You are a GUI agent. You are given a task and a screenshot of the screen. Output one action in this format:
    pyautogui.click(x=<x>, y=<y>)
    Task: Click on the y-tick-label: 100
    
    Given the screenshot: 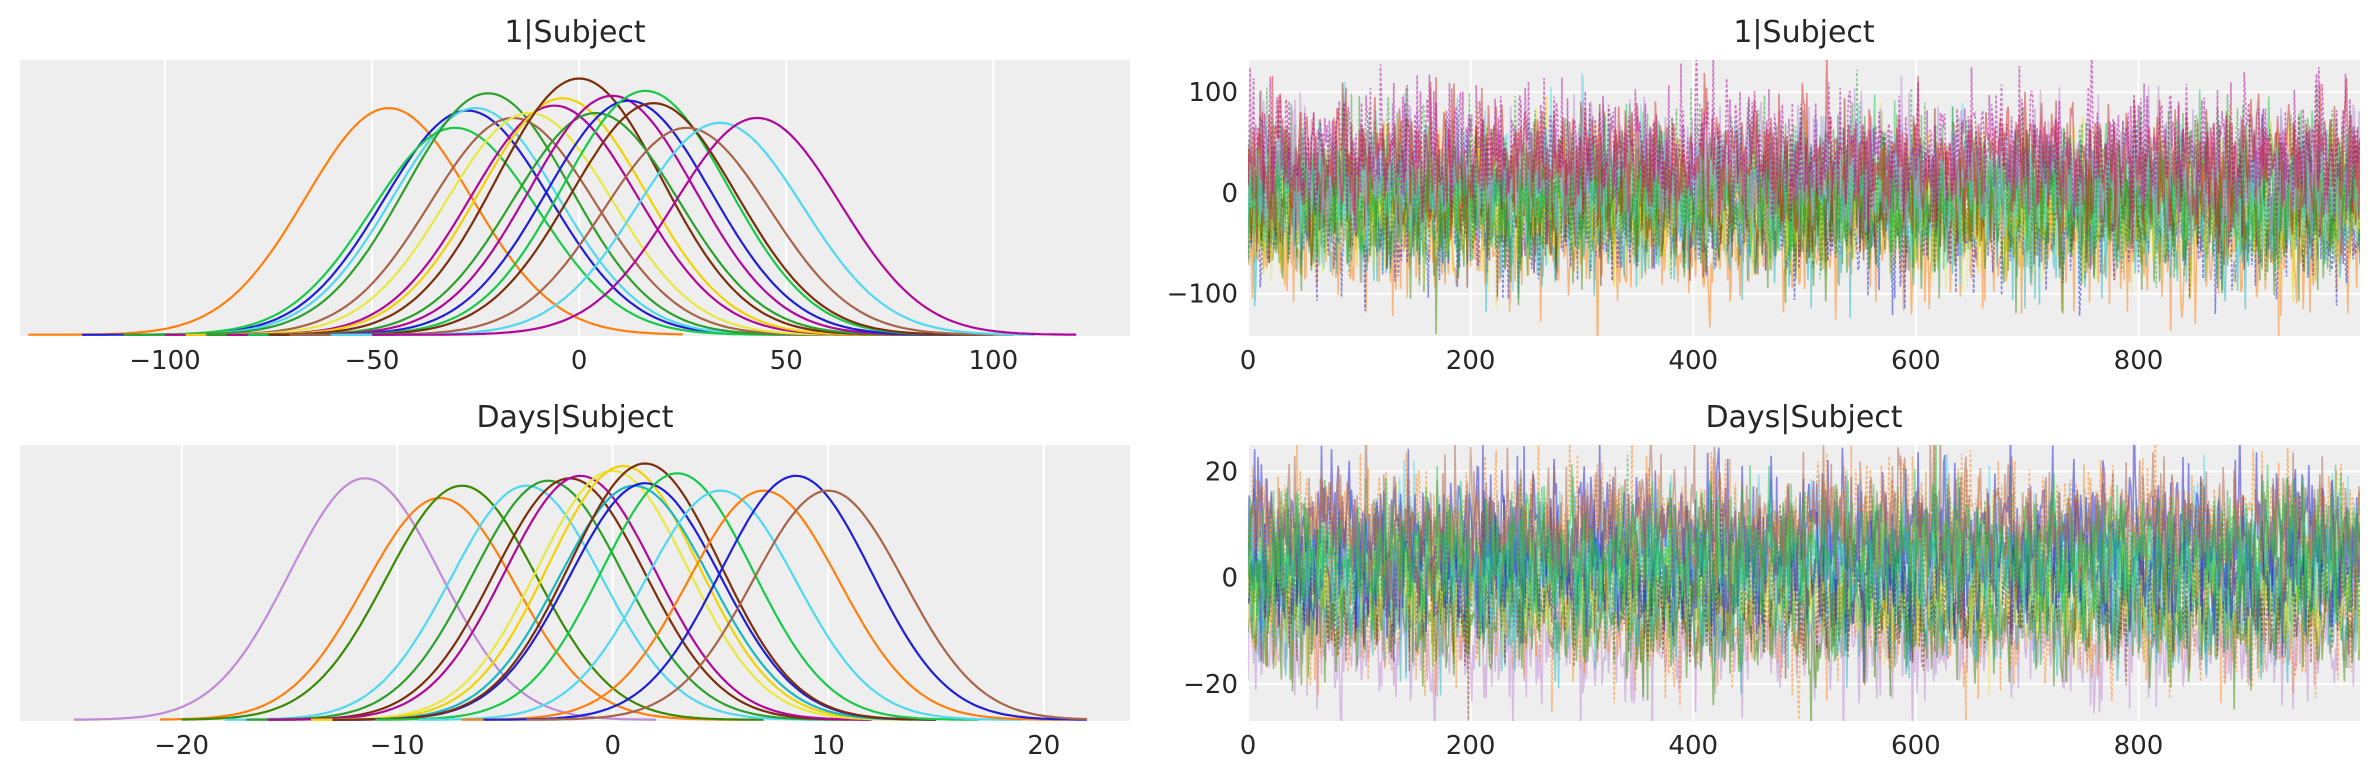 What is the action you would take?
    pyautogui.click(x=1213, y=93)
    